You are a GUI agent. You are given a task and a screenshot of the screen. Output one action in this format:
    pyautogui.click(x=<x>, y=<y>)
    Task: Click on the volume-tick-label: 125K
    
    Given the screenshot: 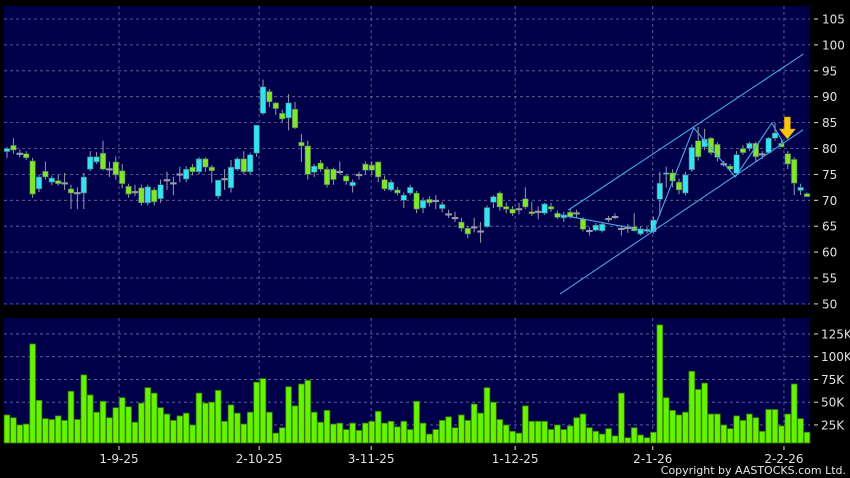 What is the action you would take?
    pyautogui.click(x=835, y=334)
    